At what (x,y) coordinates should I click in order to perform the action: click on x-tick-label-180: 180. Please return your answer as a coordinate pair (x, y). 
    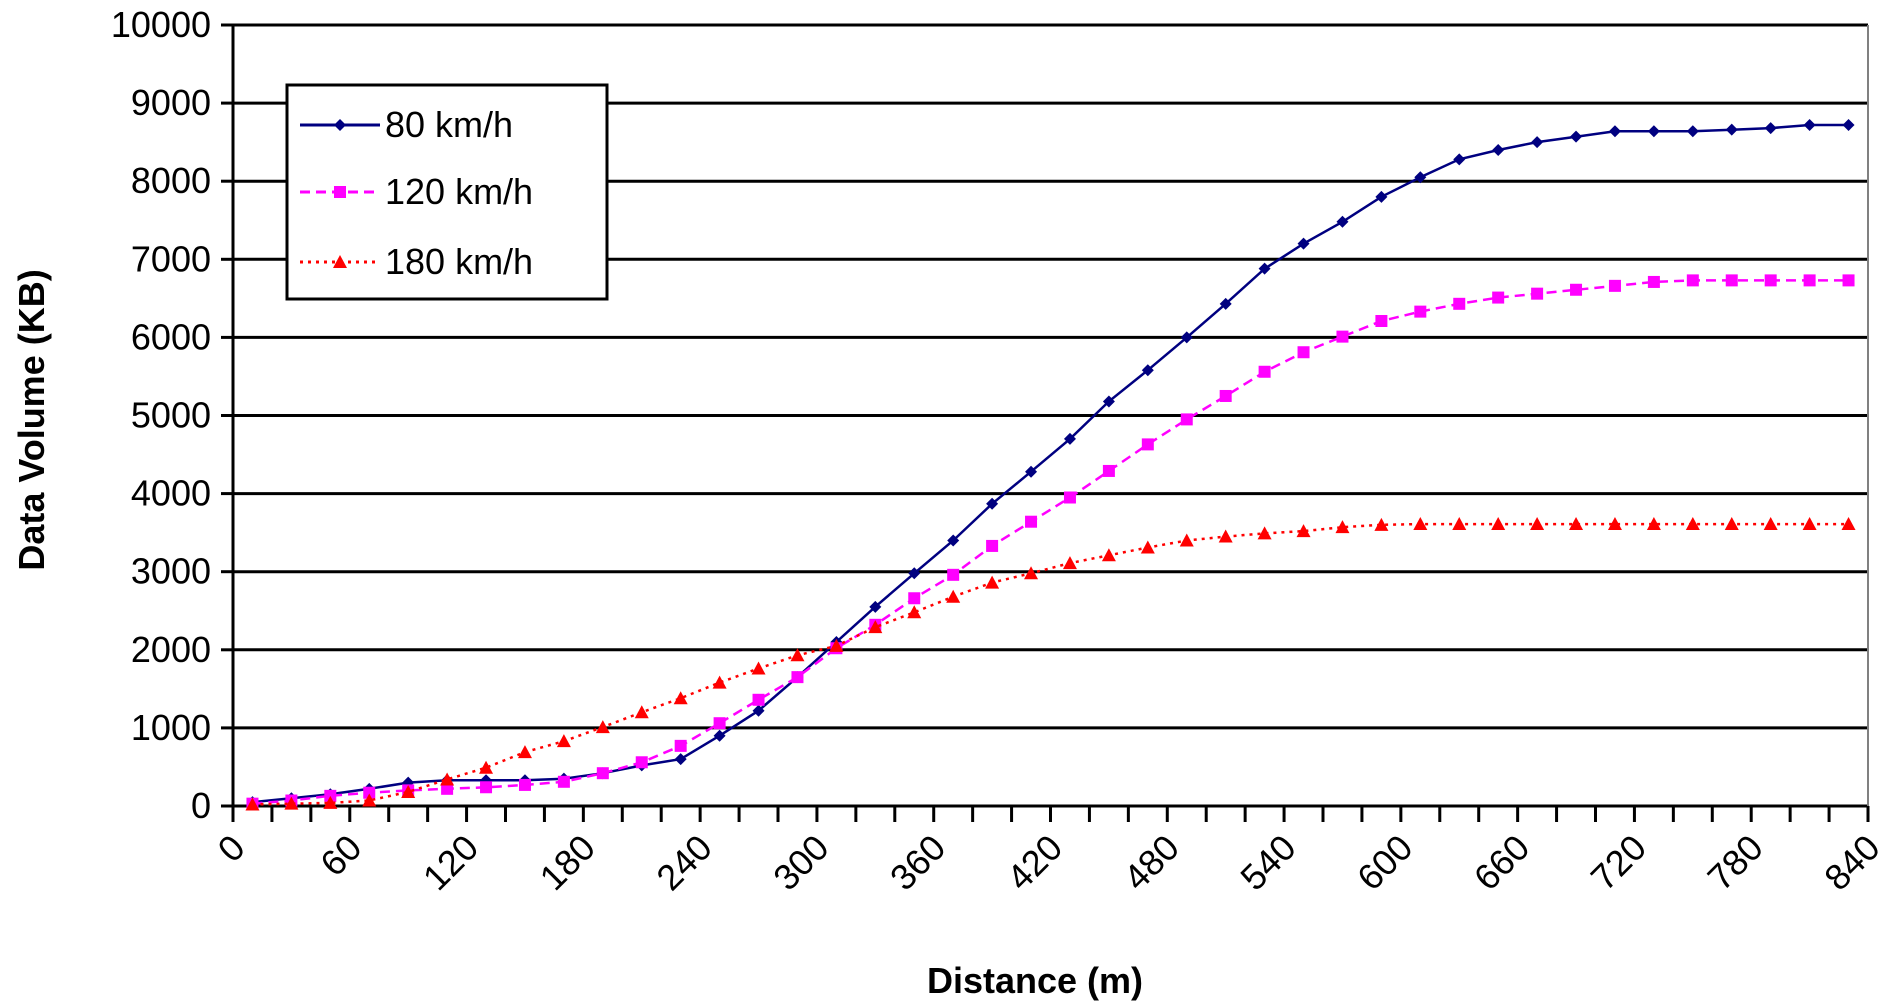
    Looking at the image, I should click on (567, 862).